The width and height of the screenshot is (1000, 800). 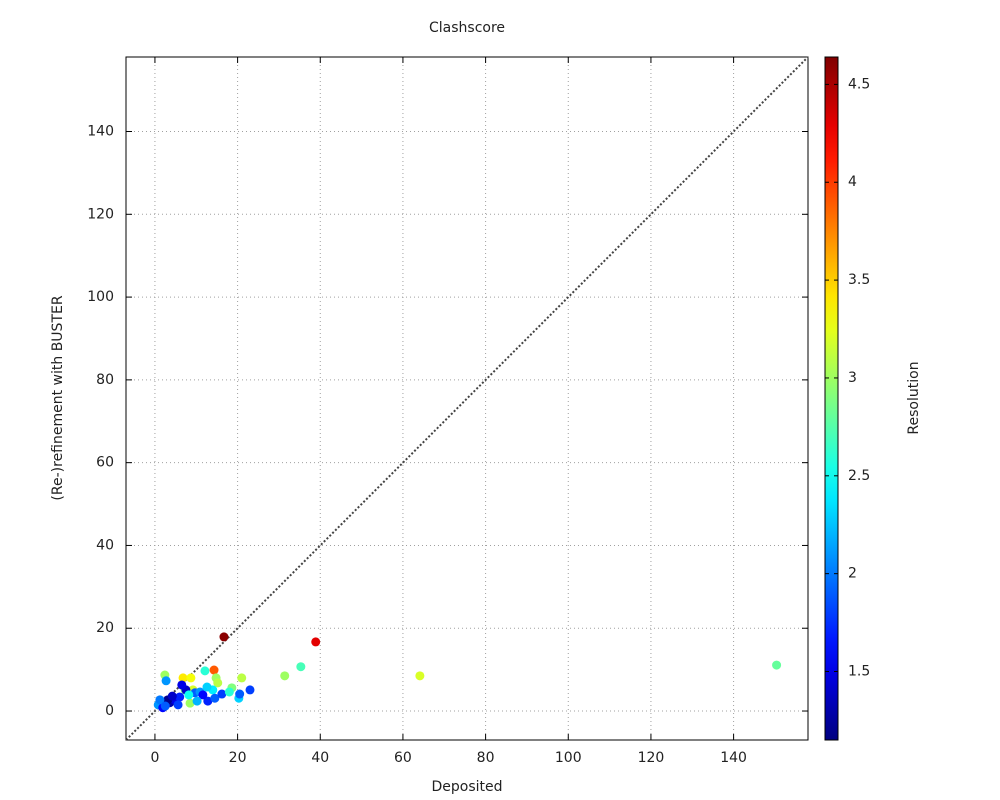 What do you see at coordinates (320, 758) in the screenshot?
I see `x-tick-label: 40` at bounding box center [320, 758].